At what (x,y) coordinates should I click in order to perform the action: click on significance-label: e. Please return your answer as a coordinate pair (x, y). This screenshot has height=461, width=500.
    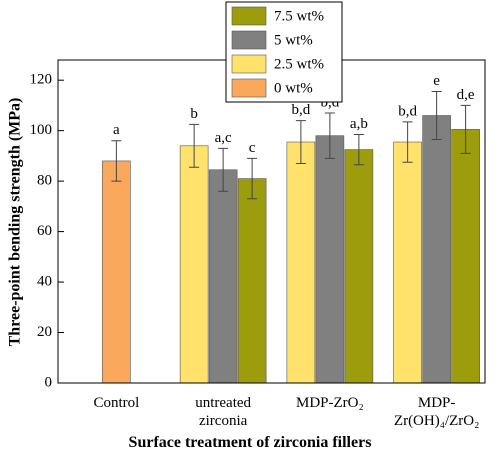
    Looking at the image, I should click on (436, 81).